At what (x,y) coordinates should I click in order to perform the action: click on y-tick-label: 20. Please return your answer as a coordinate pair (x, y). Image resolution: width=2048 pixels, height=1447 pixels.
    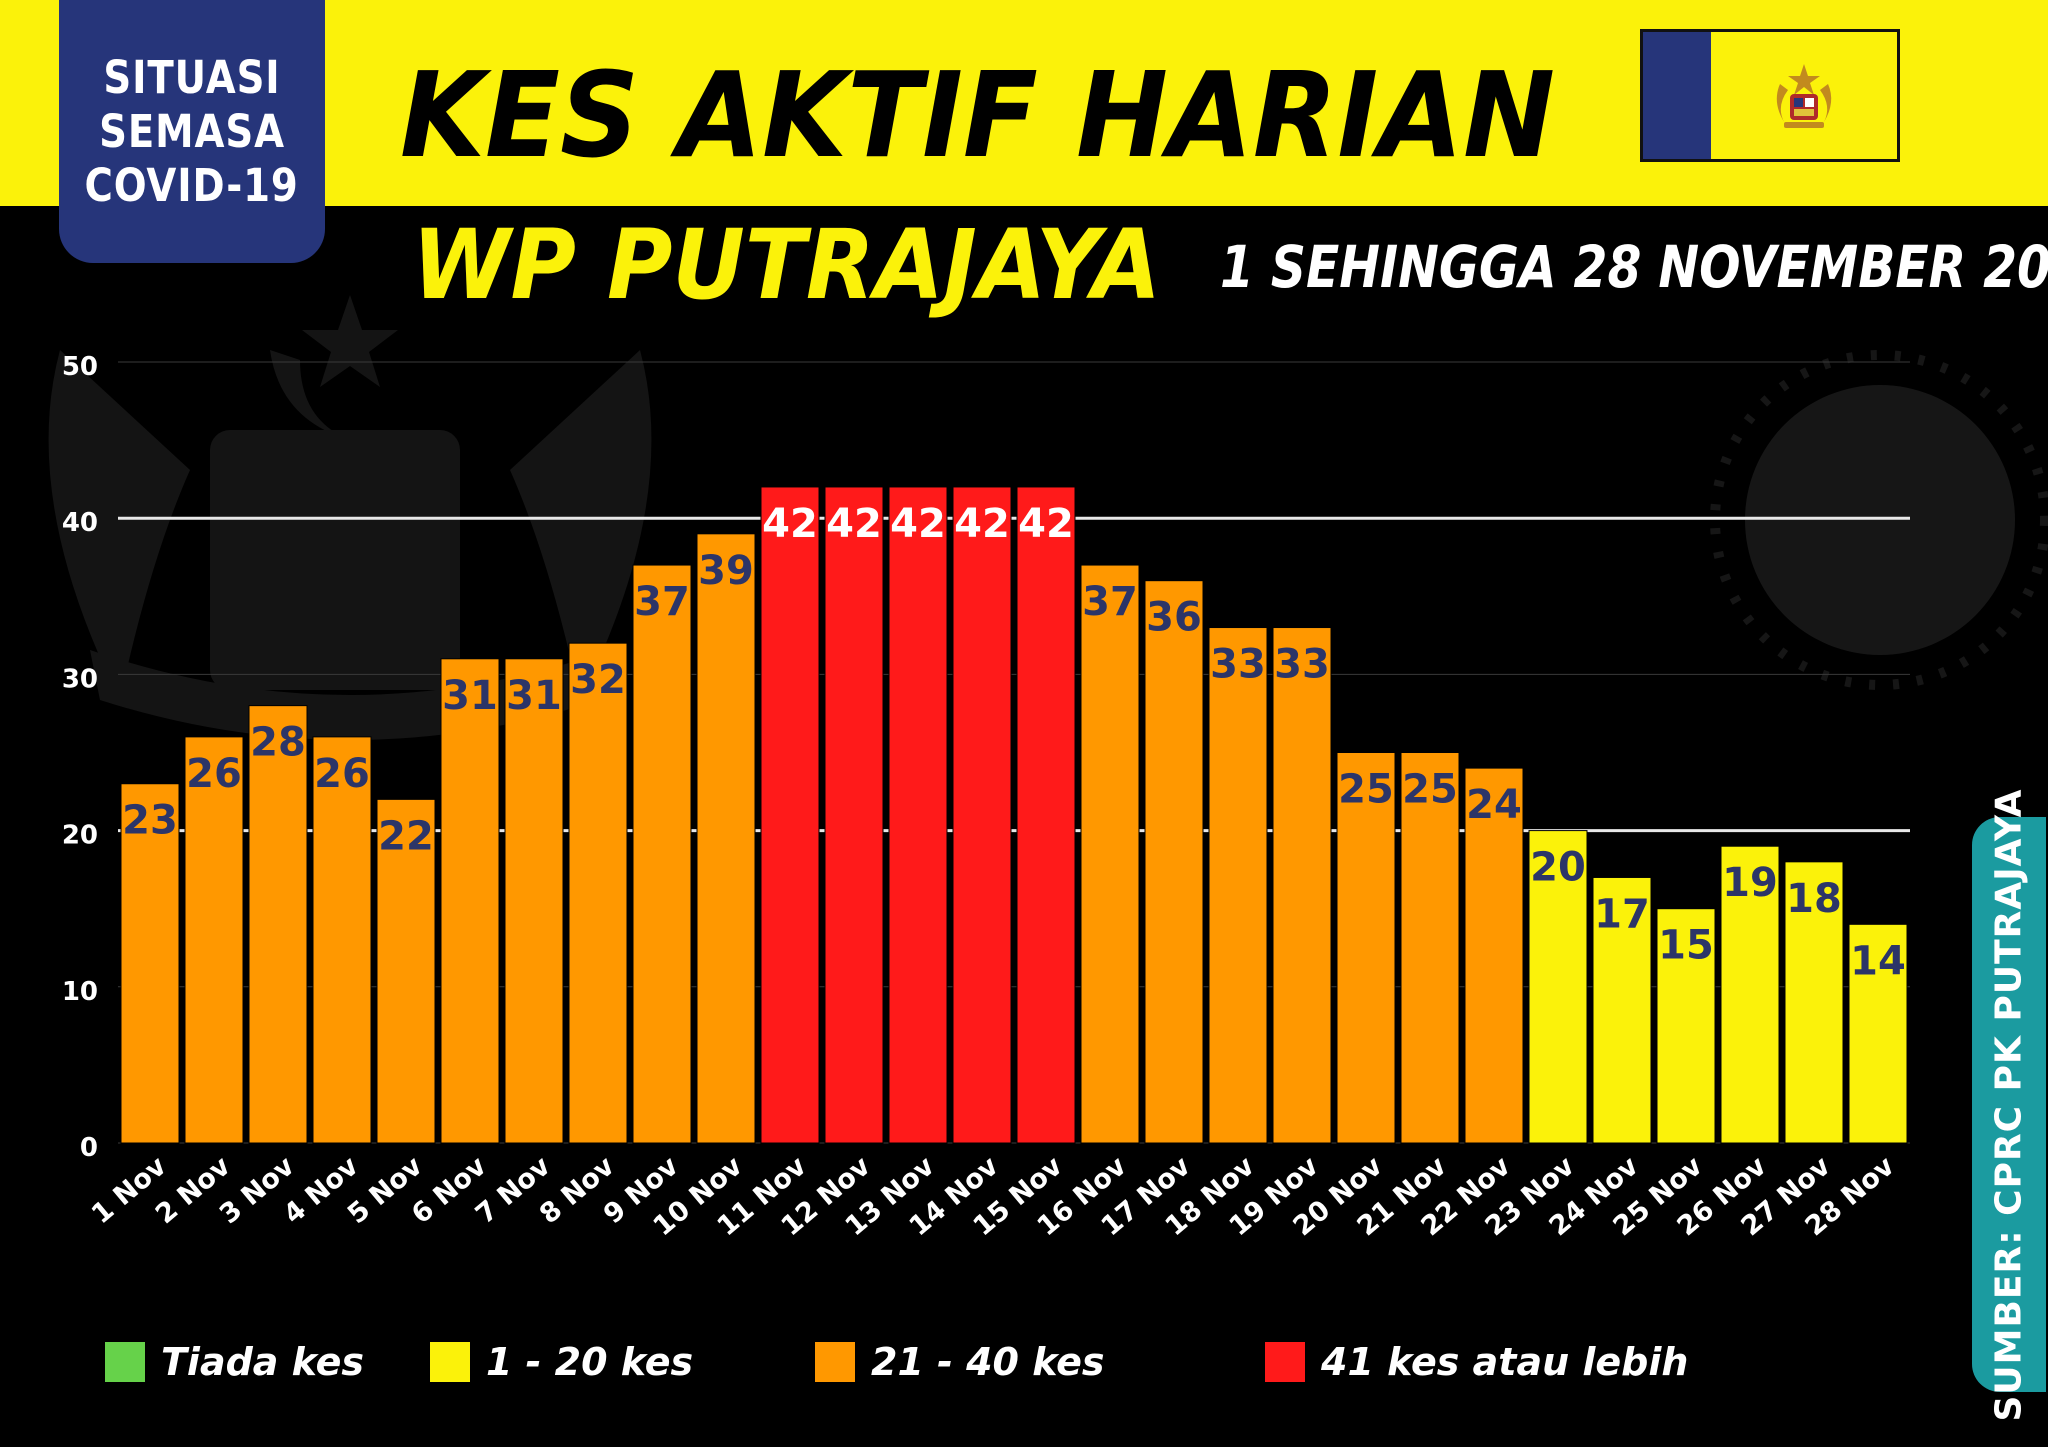
    Looking at the image, I should click on (80, 836).